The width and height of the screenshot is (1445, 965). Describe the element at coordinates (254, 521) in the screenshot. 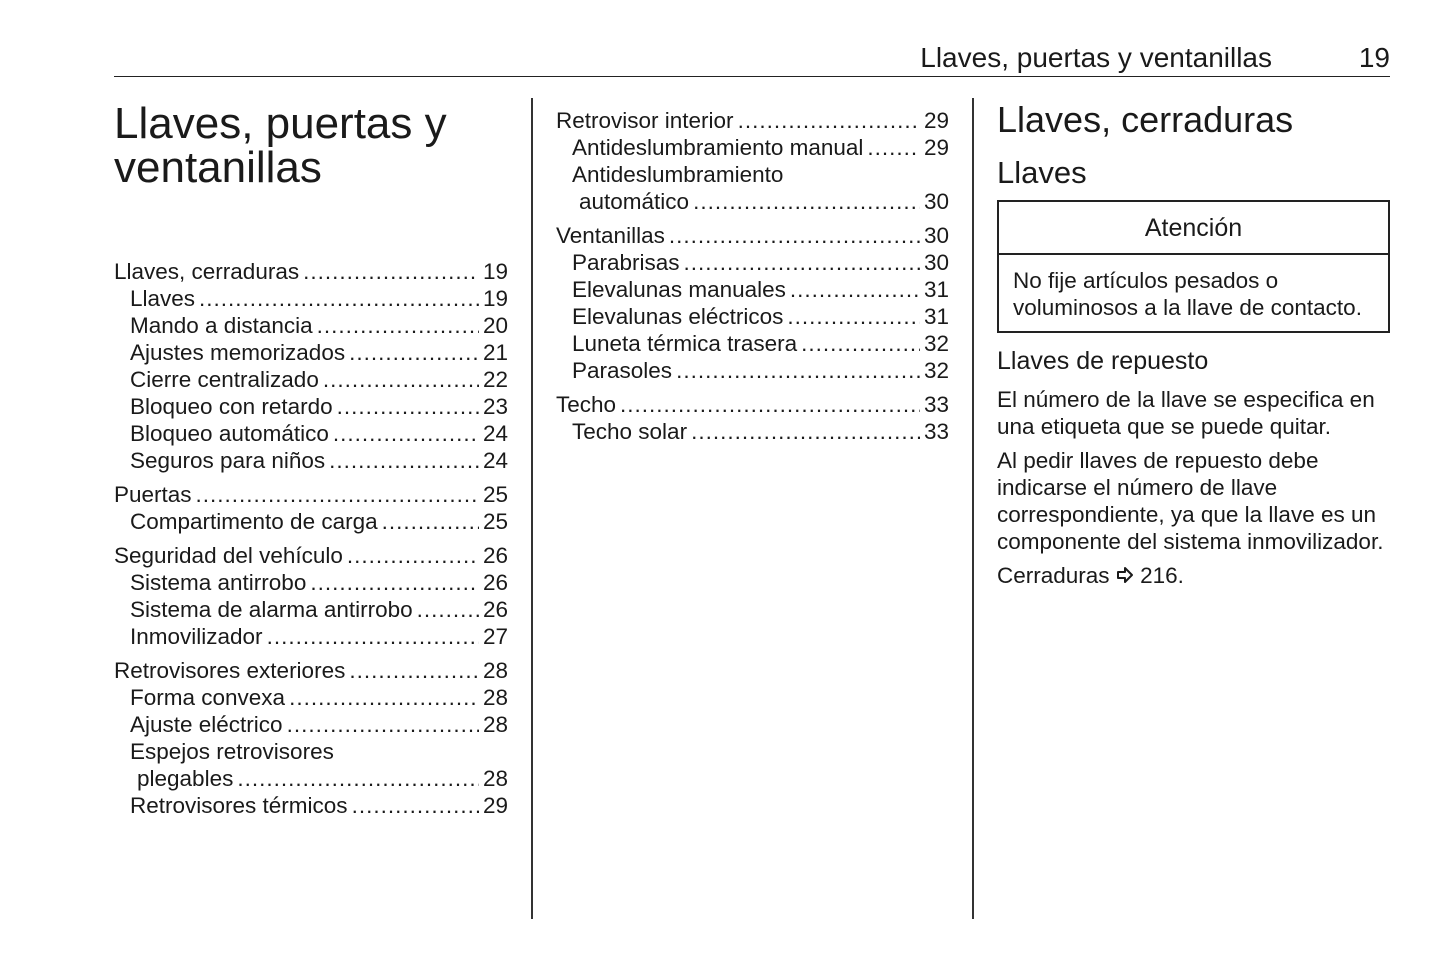

I see `toc-entry-label: Compartimento de carga` at that location.